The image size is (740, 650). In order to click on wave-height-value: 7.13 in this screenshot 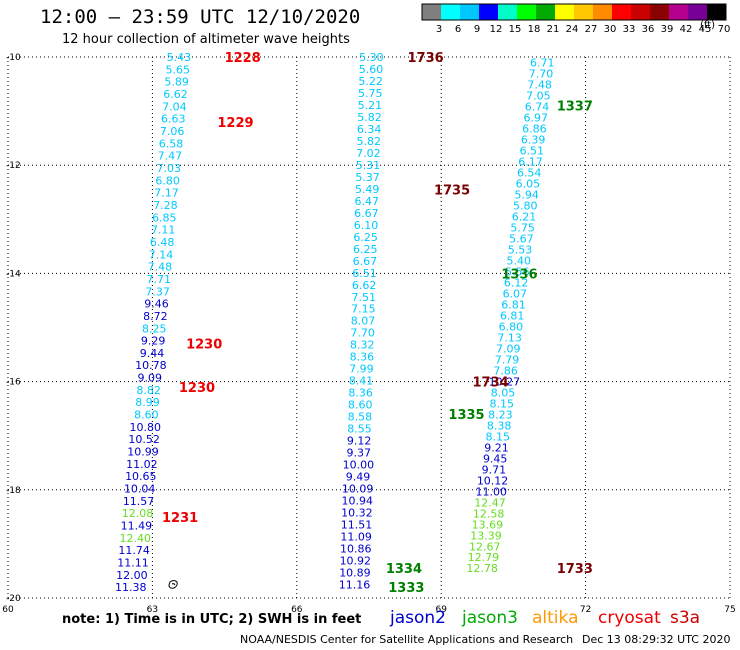, I will do `click(509, 337)`.